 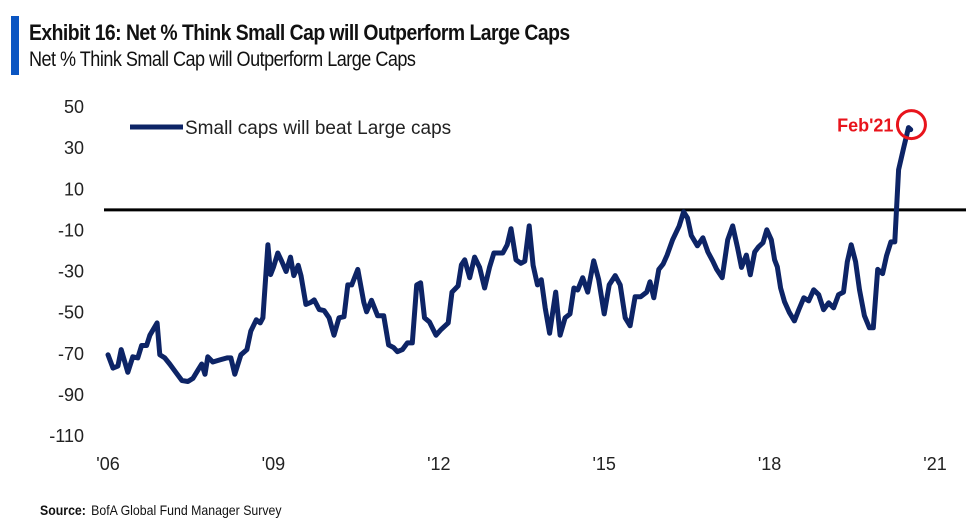 I want to click on y-tick-label: -10, so click(x=71, y=230).